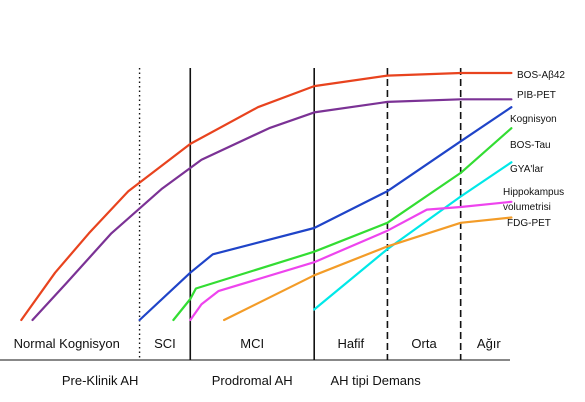  What do you see at coordinates (527, 207) in the screenshot?
I see `series-label-7: volumetrisi` at bounding box center [527, 207].